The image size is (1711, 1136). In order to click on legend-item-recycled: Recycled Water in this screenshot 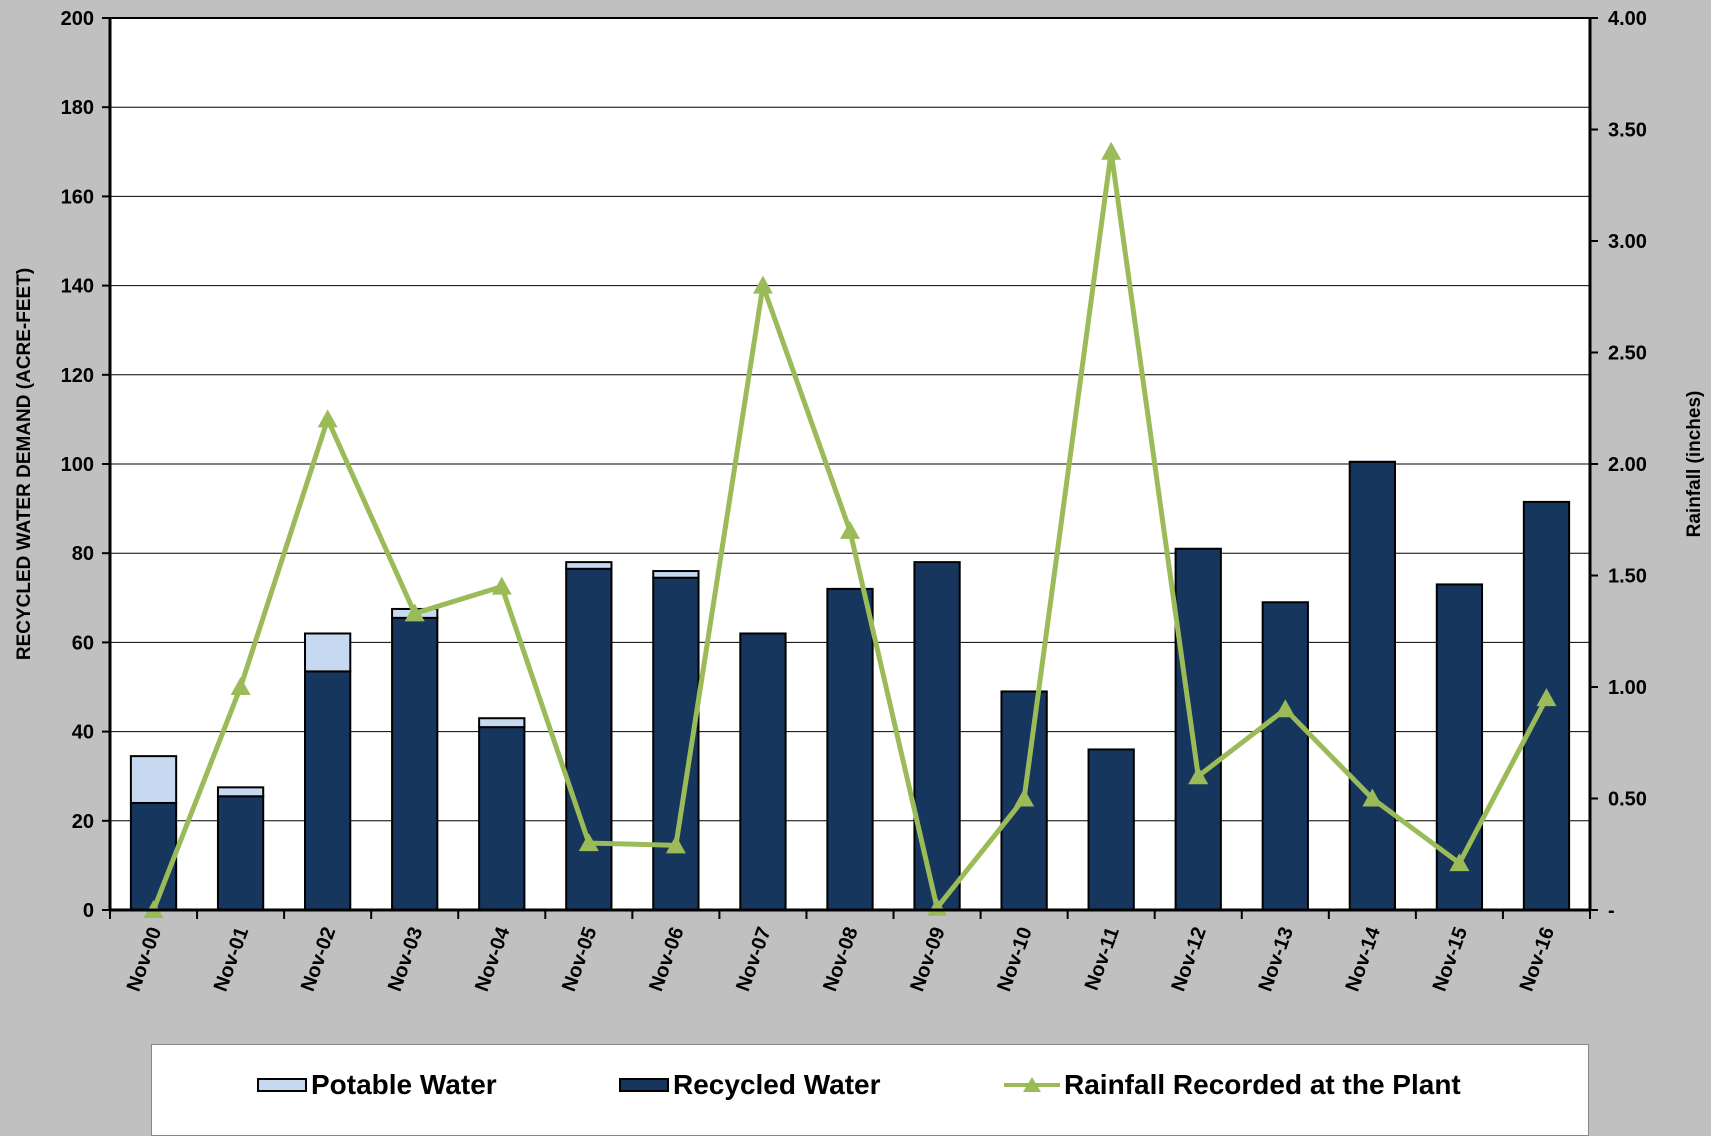, I will do `click(750, 1085)`.